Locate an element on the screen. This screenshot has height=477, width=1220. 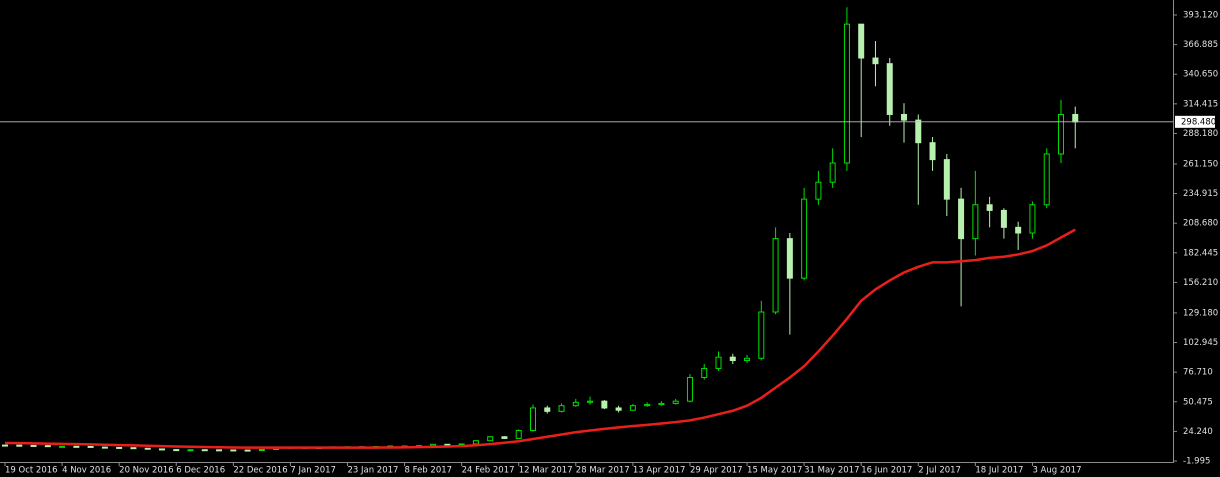
x-tick-label: 15 May 2017 is located at coordinates (774, 471).